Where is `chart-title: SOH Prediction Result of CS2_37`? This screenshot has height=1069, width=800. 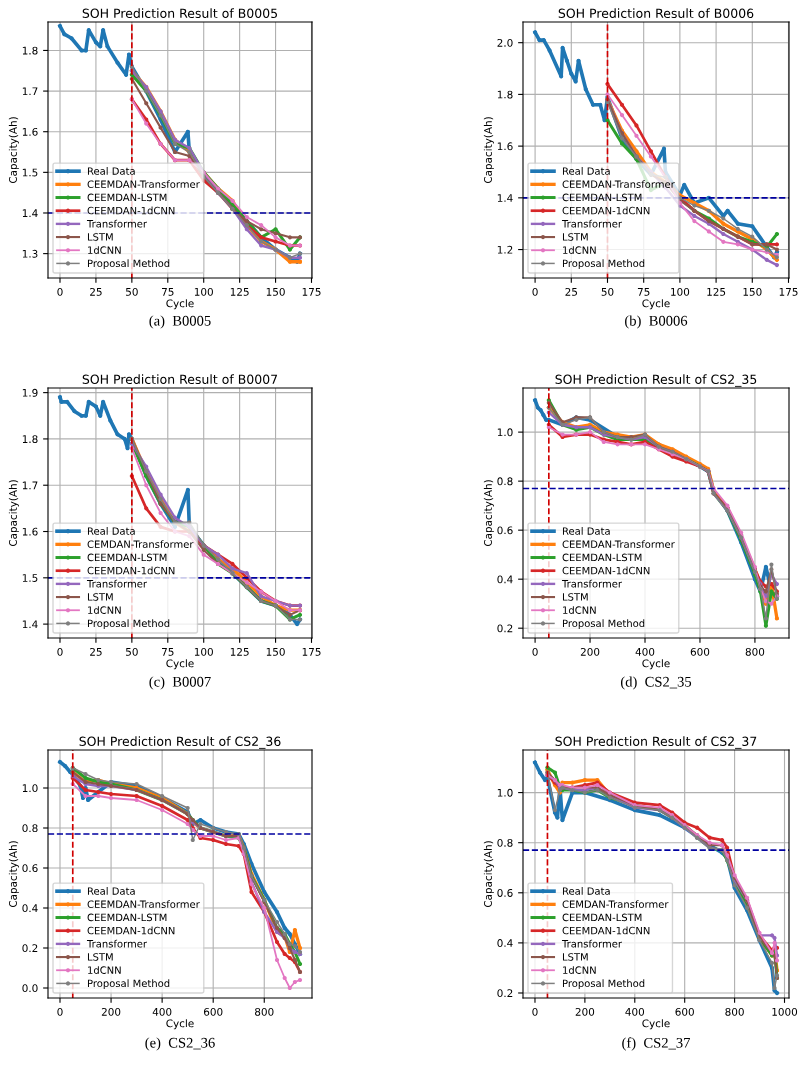
chart-title: SOH Prediction Result of CS2_37 is located at coordinates (656, 742).